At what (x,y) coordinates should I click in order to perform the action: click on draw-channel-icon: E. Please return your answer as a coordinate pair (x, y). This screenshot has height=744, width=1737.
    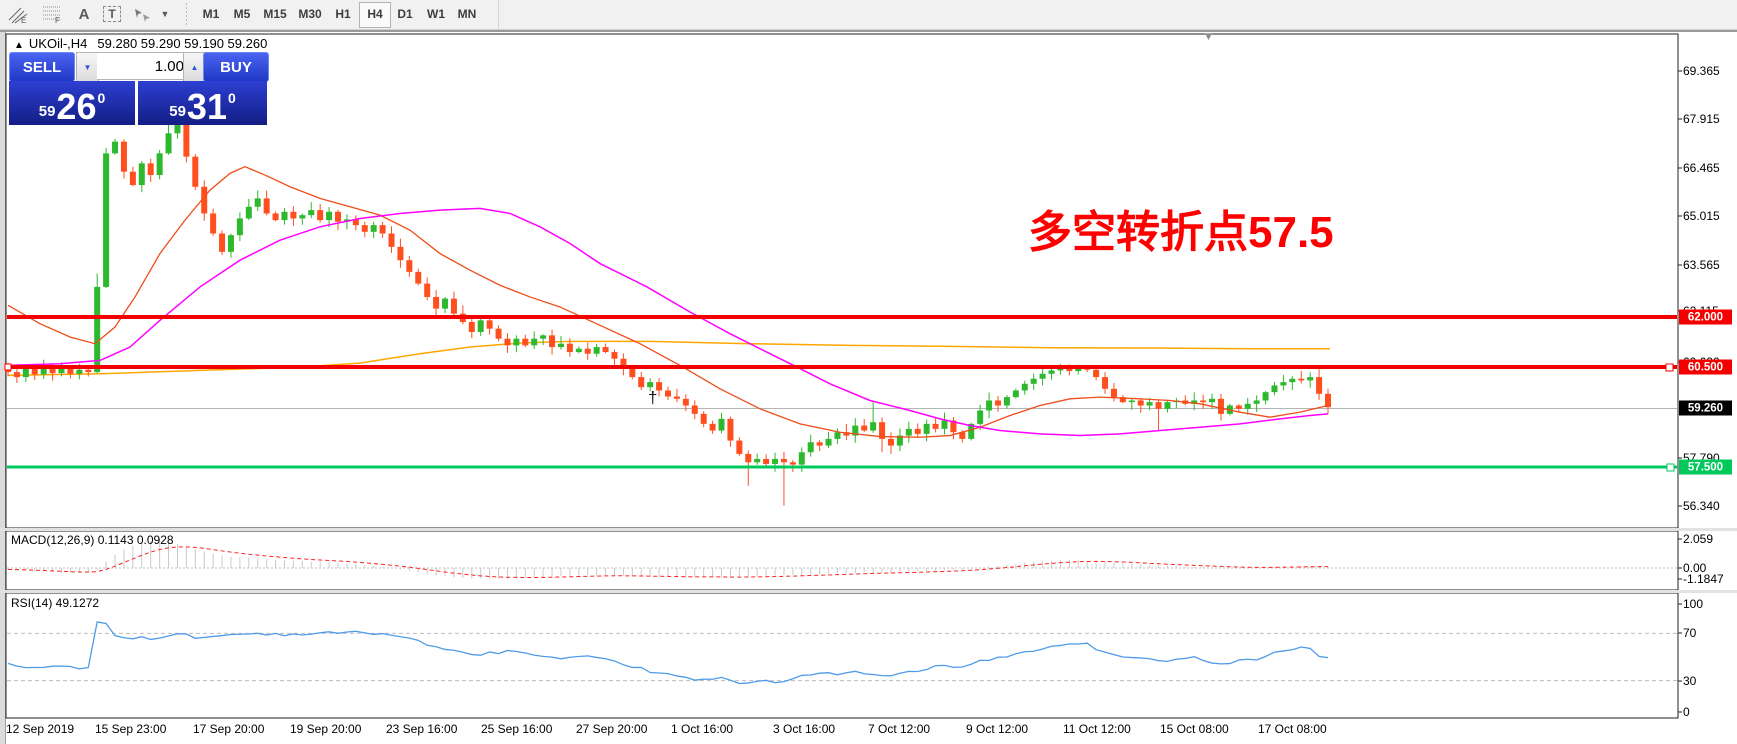
    Looking at the image, I should click on (18, 14).